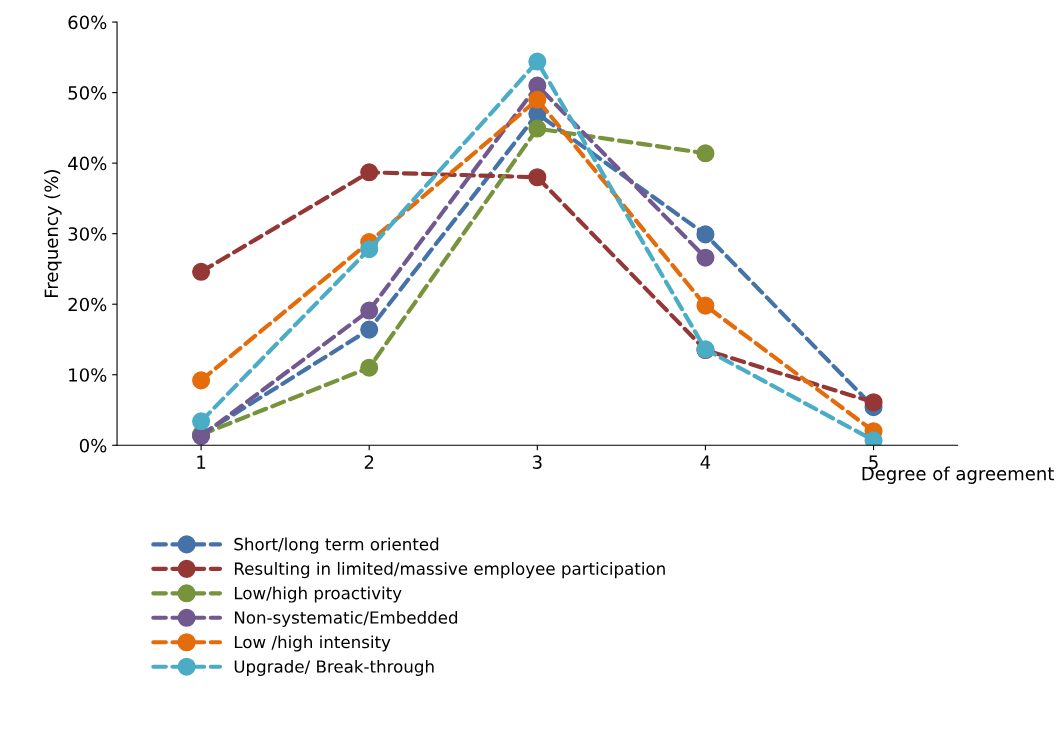 The width and height of the screenshot is (1064, 736). I want to click on x-tick-label: 2, so click(369, 462).